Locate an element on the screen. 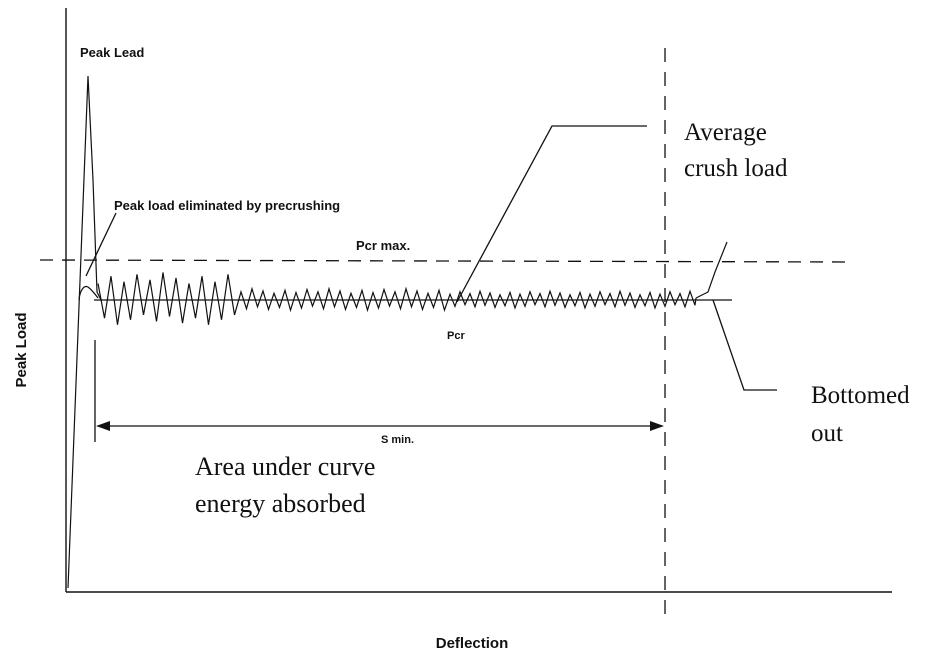  average-crush-leader is located at coordinates (551, 214).